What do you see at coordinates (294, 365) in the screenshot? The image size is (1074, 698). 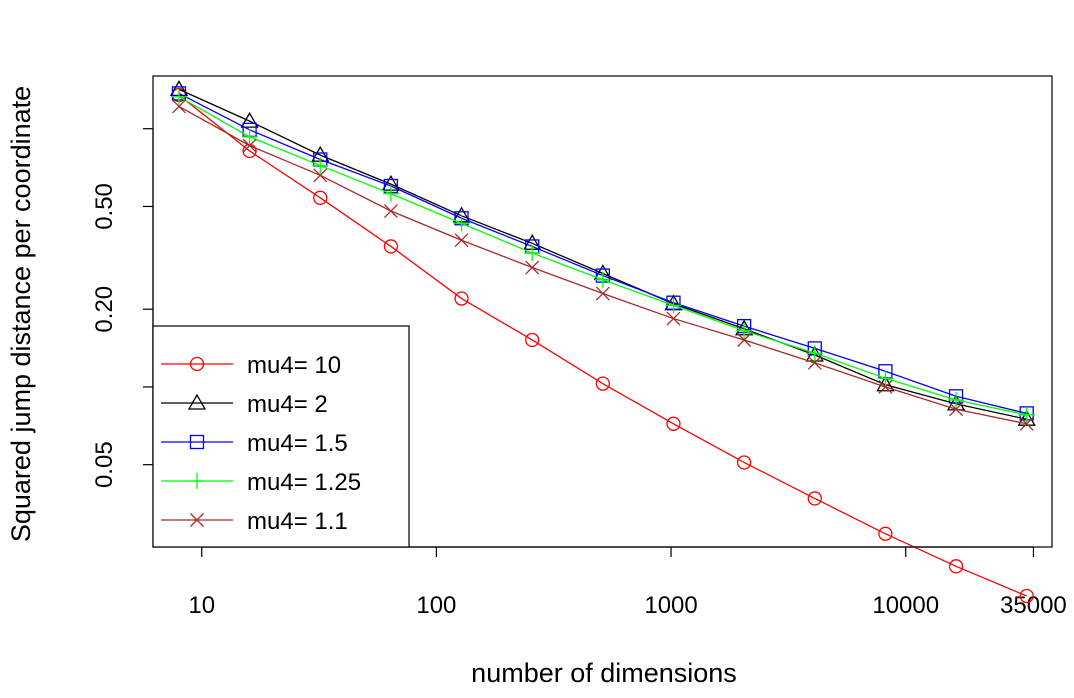 I see `legend-label: mu4= 10` at bounding box center [294, 365].